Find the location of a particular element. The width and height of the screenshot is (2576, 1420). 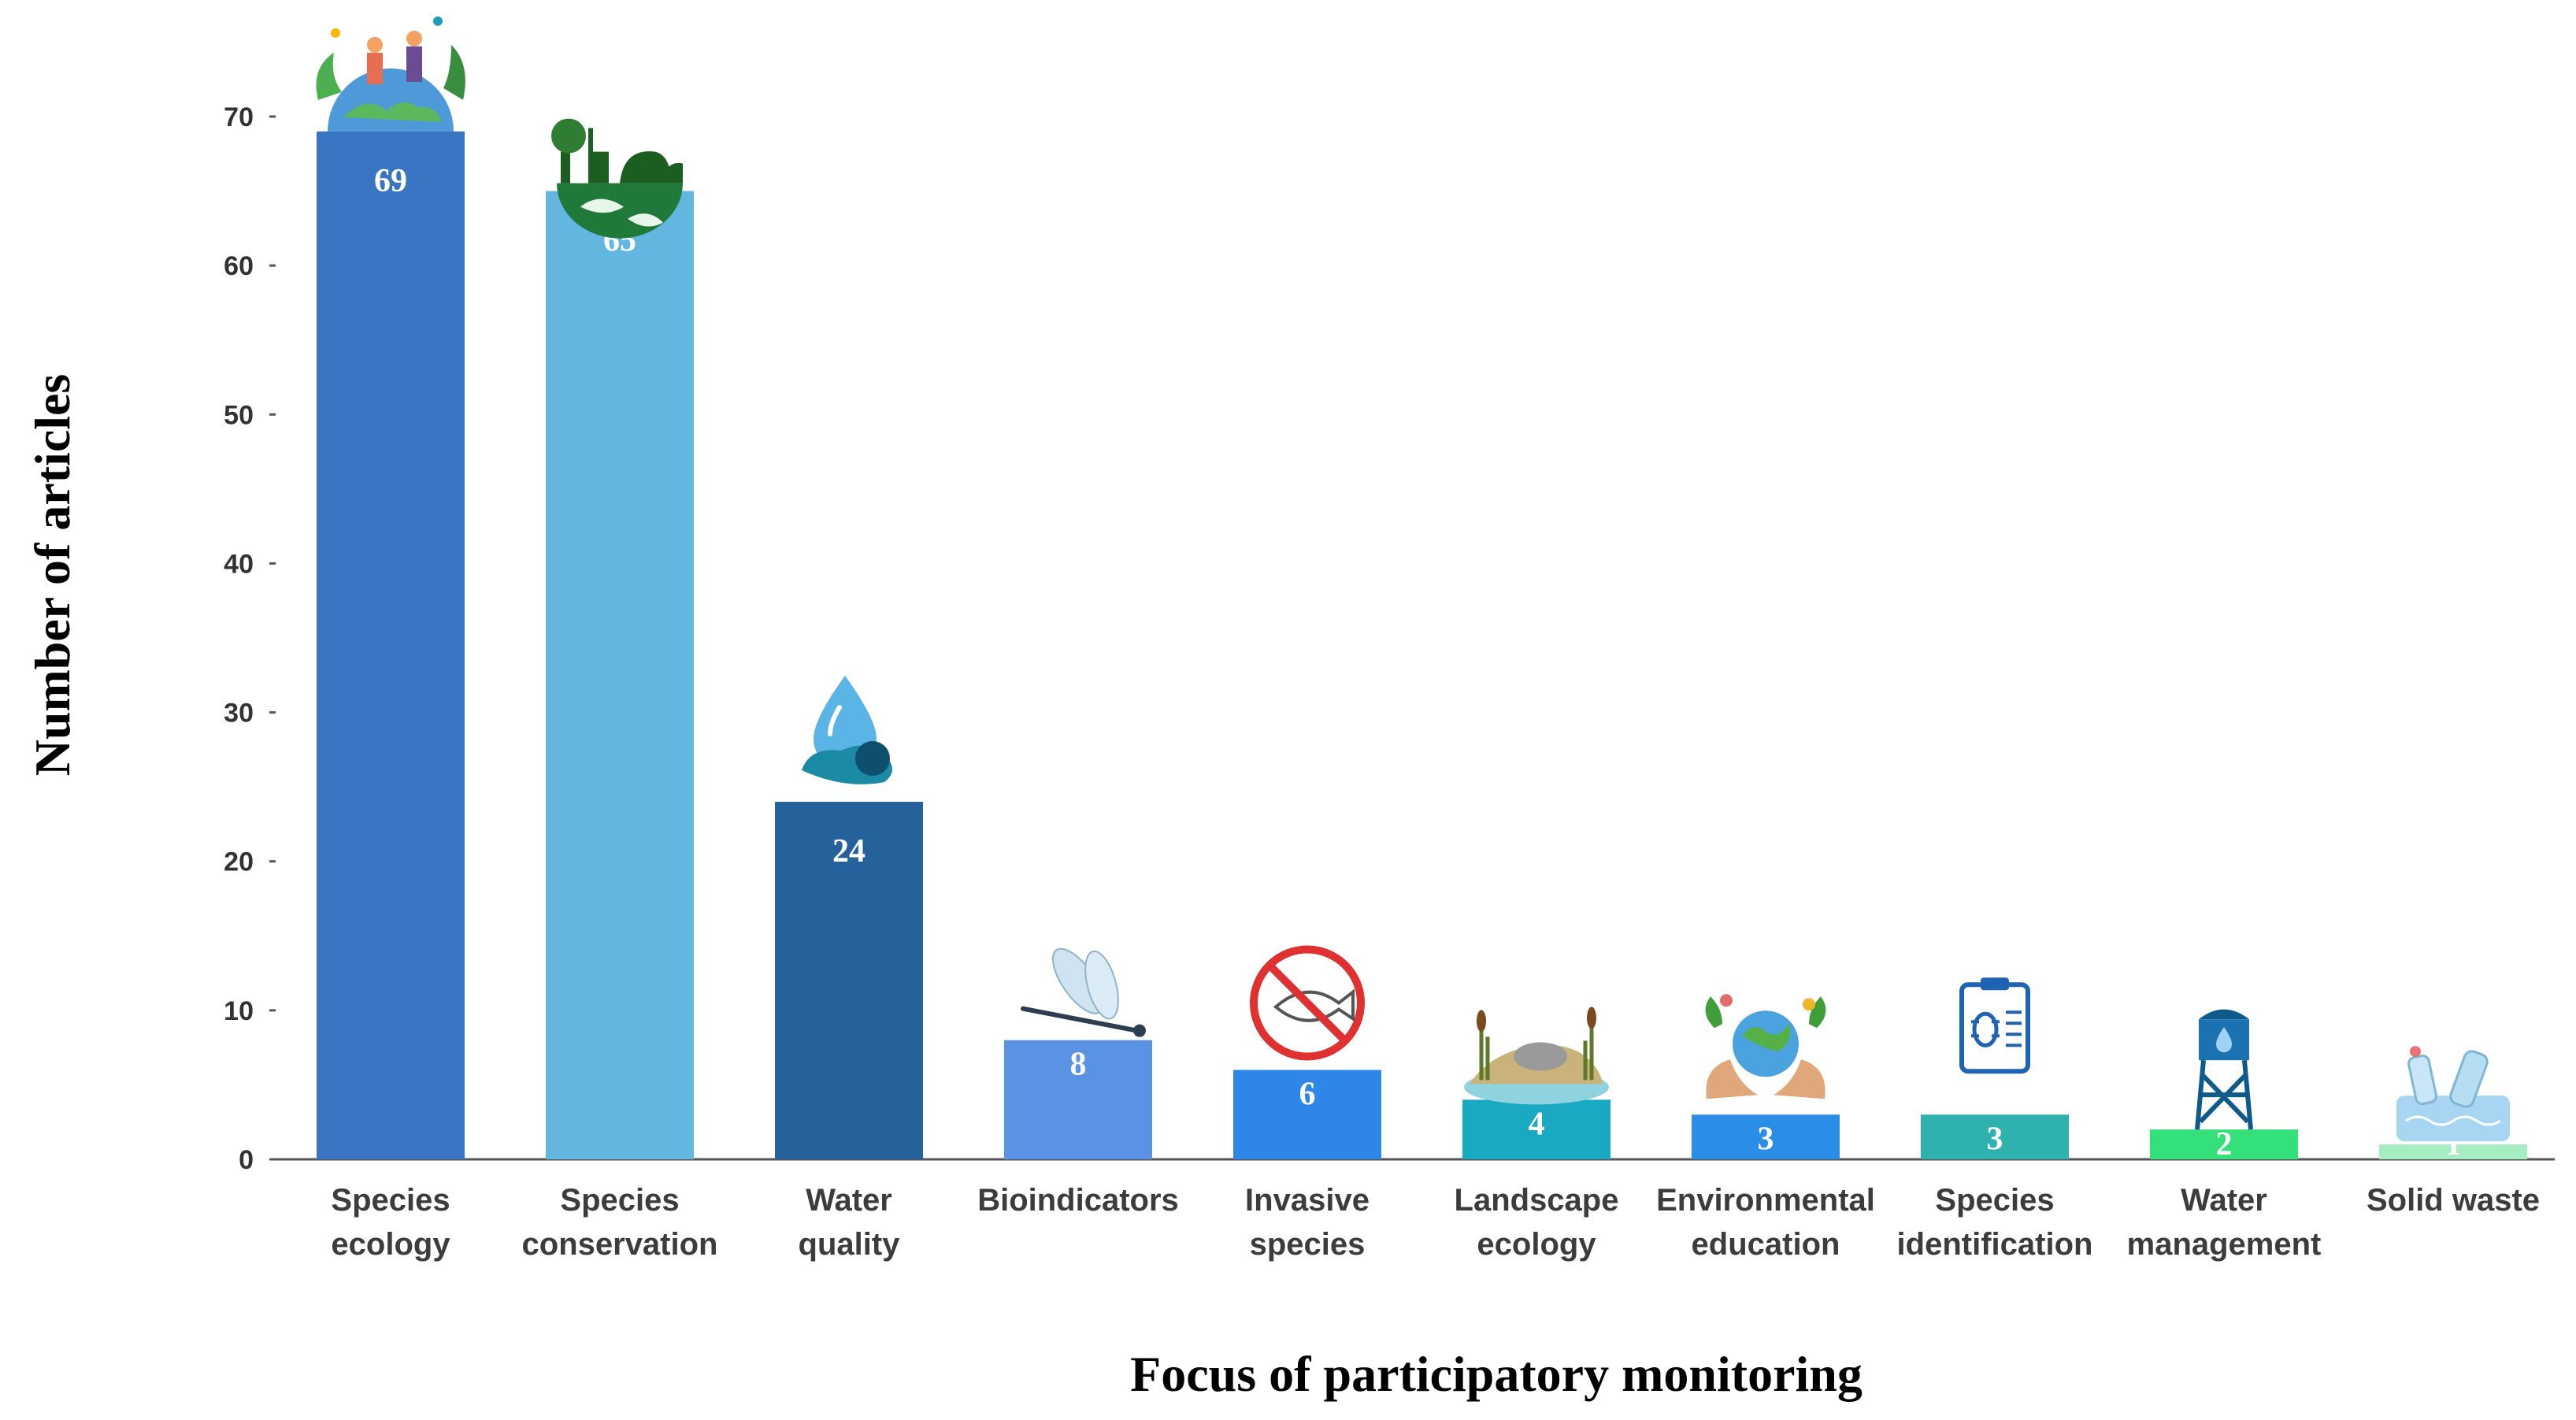

x-tick-label: species is located at coordinates (1308, 1244).